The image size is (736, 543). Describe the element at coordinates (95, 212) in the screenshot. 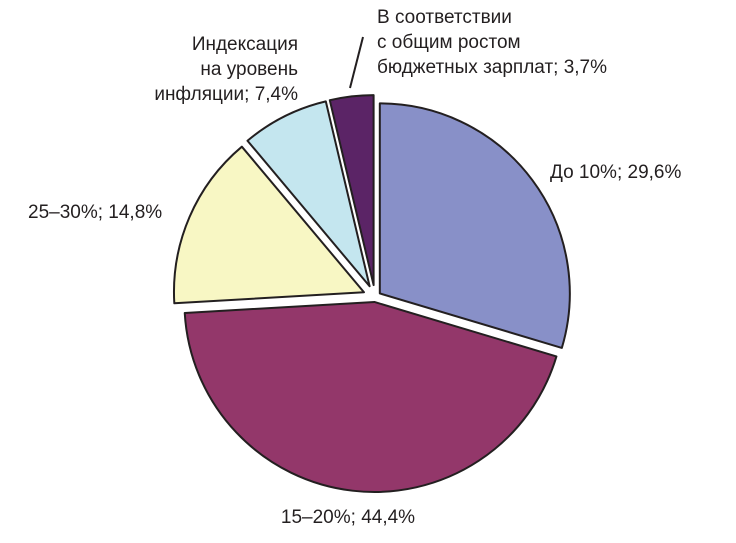

I see `slice-label-3: 25–30%; 14,8%` at that location.